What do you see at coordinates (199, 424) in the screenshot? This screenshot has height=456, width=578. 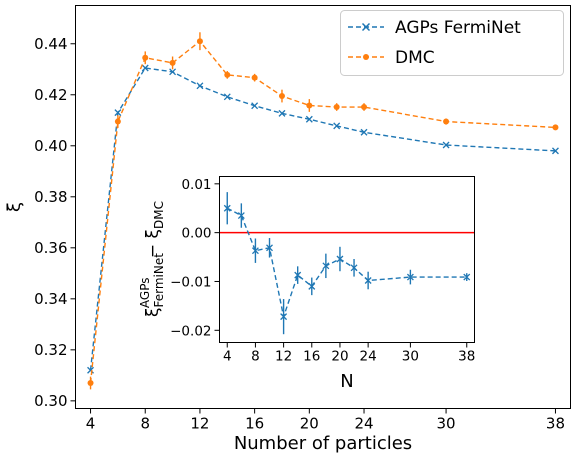 I see `main-x-tick-label: 12` at bounding box center [199, 424].